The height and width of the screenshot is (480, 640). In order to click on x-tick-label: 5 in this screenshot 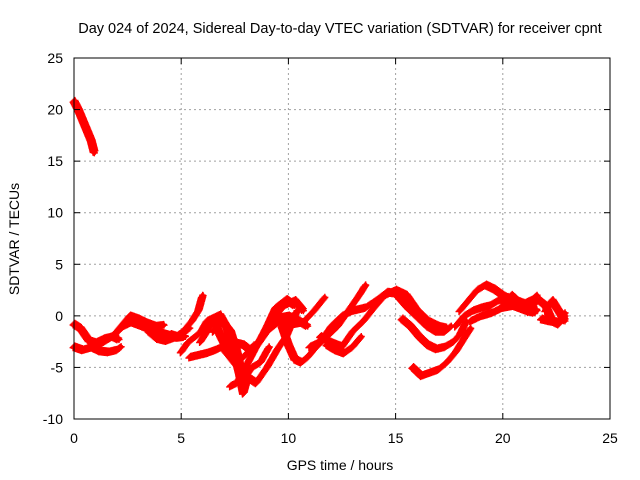, I will do `click(181, 438)`.